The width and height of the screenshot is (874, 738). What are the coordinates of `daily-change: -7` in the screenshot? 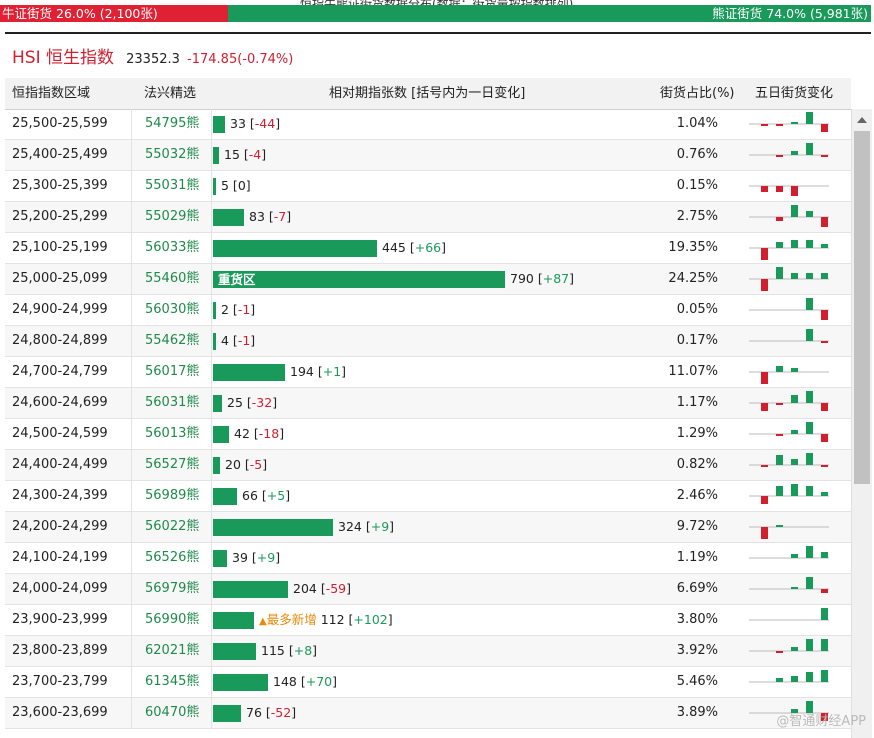 It's located at (280, 216).